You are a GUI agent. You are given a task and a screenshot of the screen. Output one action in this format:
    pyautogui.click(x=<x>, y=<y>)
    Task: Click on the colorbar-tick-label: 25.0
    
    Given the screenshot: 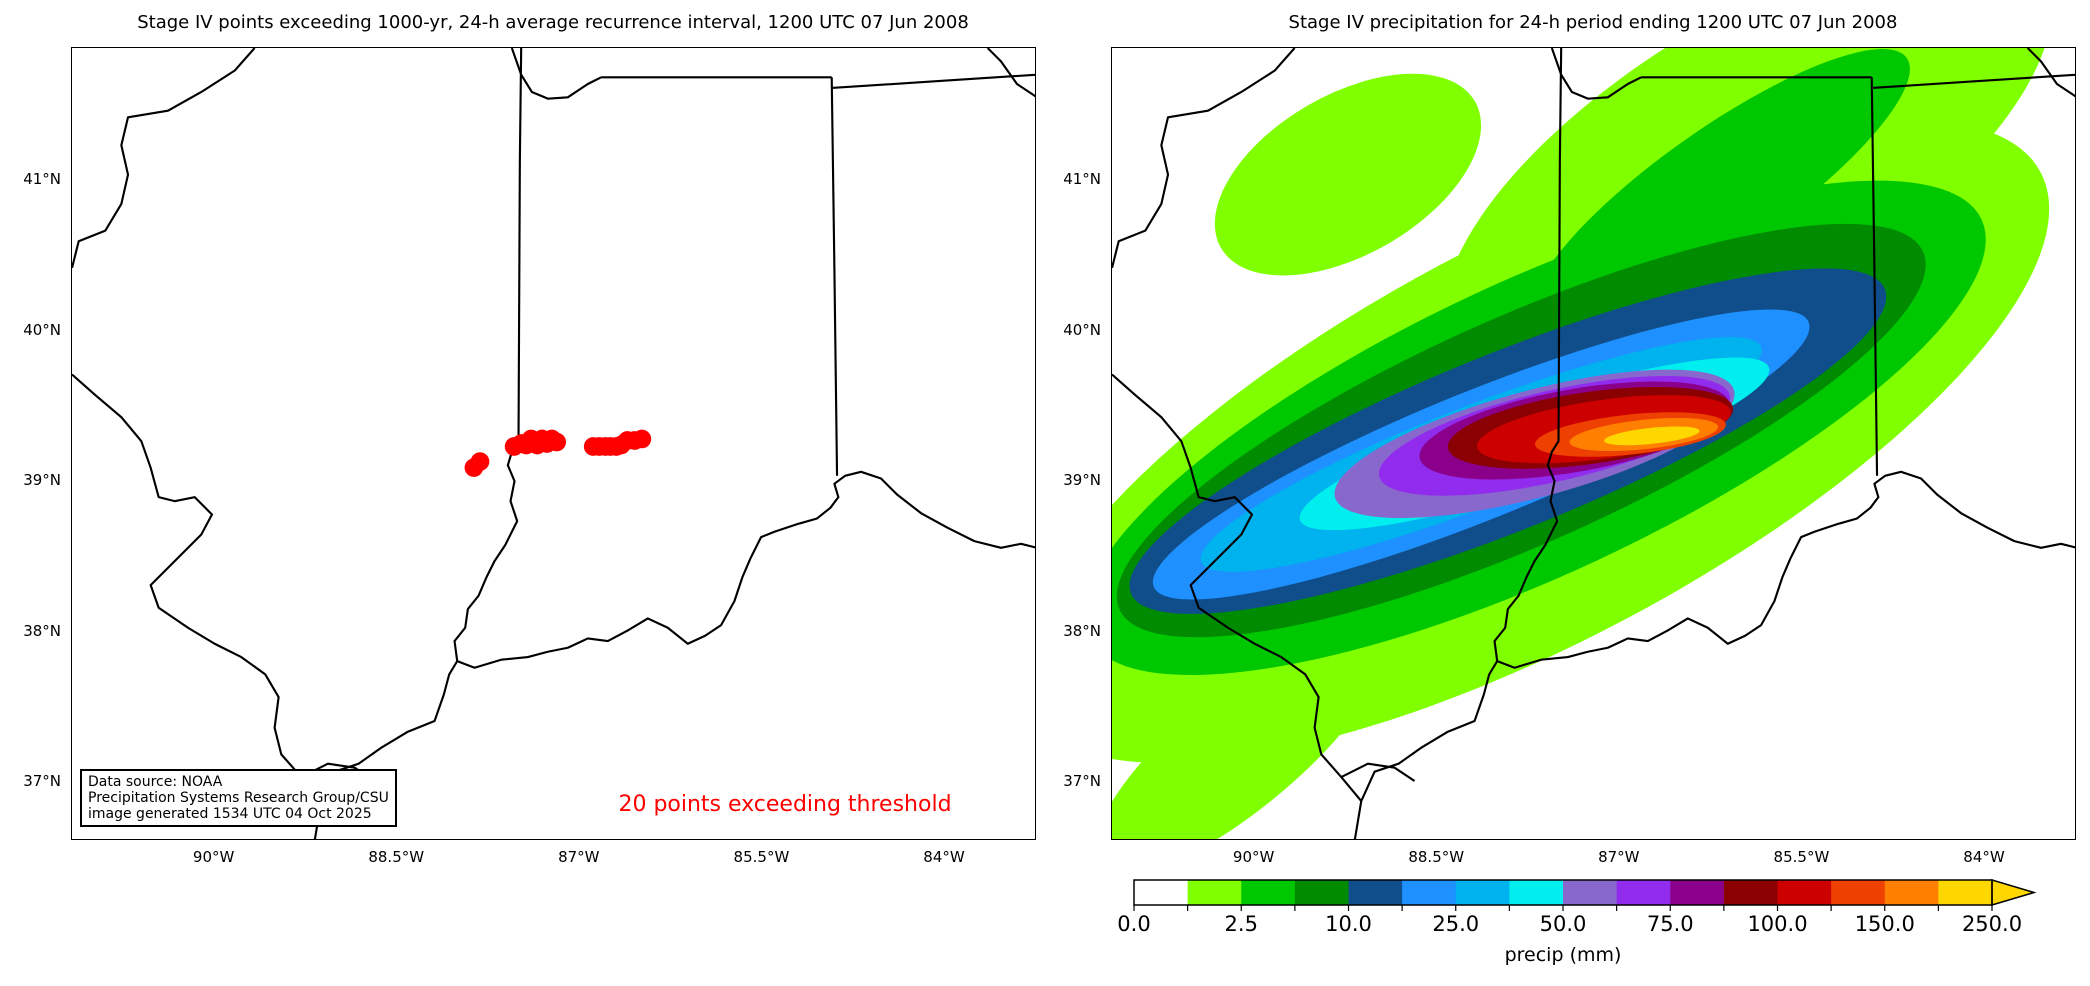 What is the action you would take?
    pyautogui.click(x=1456, y=924)
    